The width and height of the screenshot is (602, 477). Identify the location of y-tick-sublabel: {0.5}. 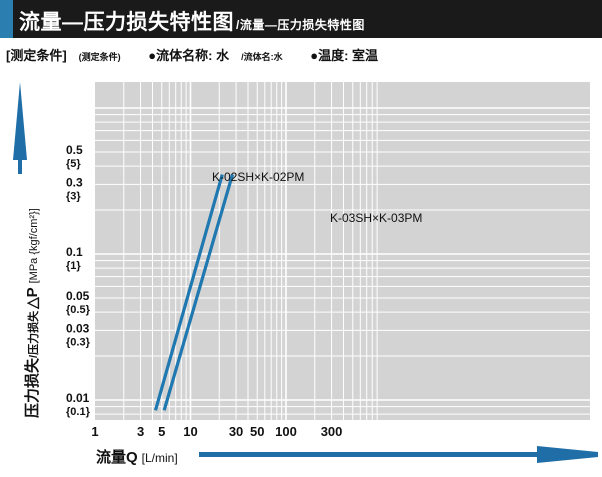
(78, 310).